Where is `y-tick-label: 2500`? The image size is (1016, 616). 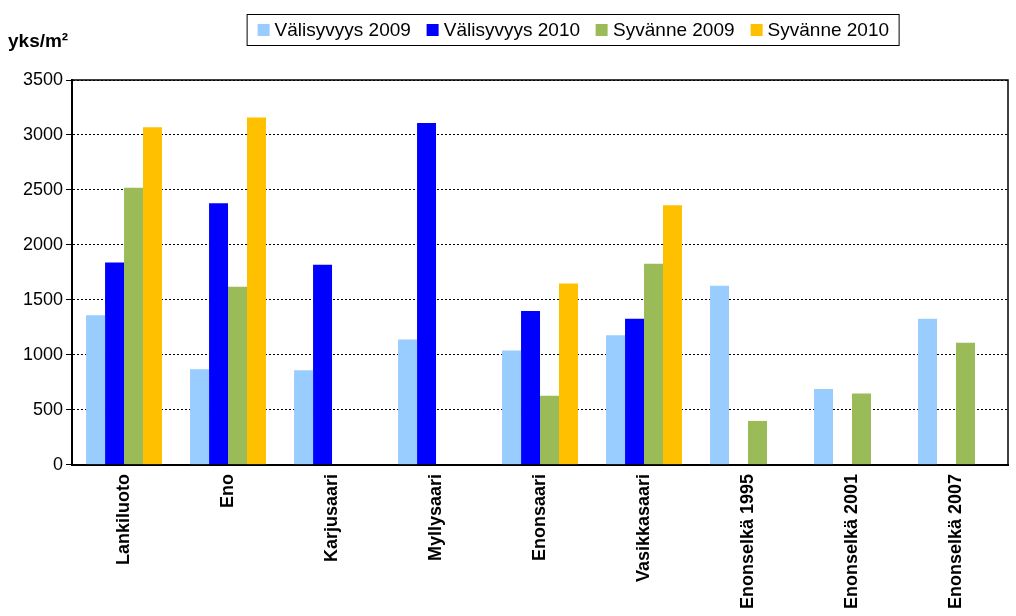 y-tick-label: 2500 is located at coordinates (43, 188).